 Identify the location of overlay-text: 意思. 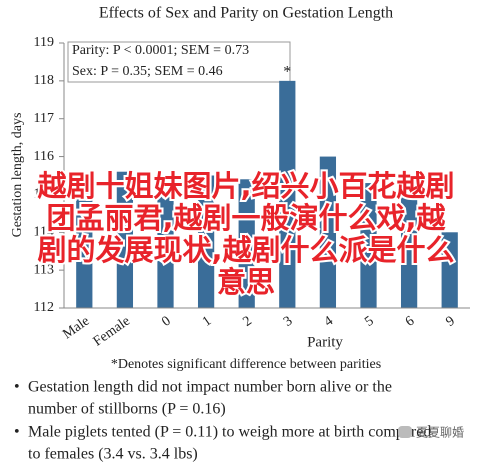
(246, 282).